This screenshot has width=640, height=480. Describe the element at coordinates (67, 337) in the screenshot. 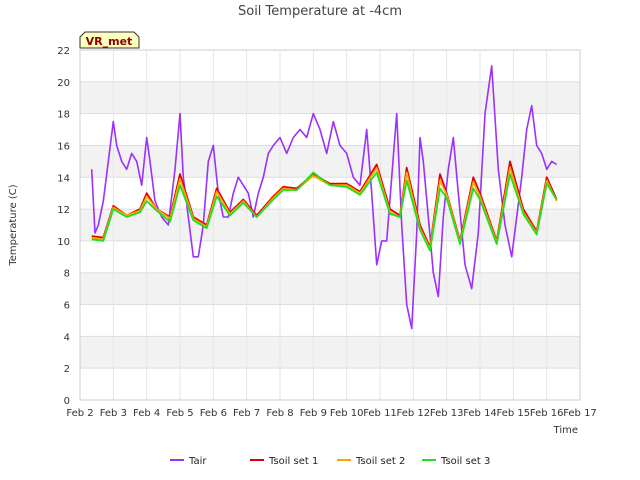

I see `y-tick-label: 4` at that location.